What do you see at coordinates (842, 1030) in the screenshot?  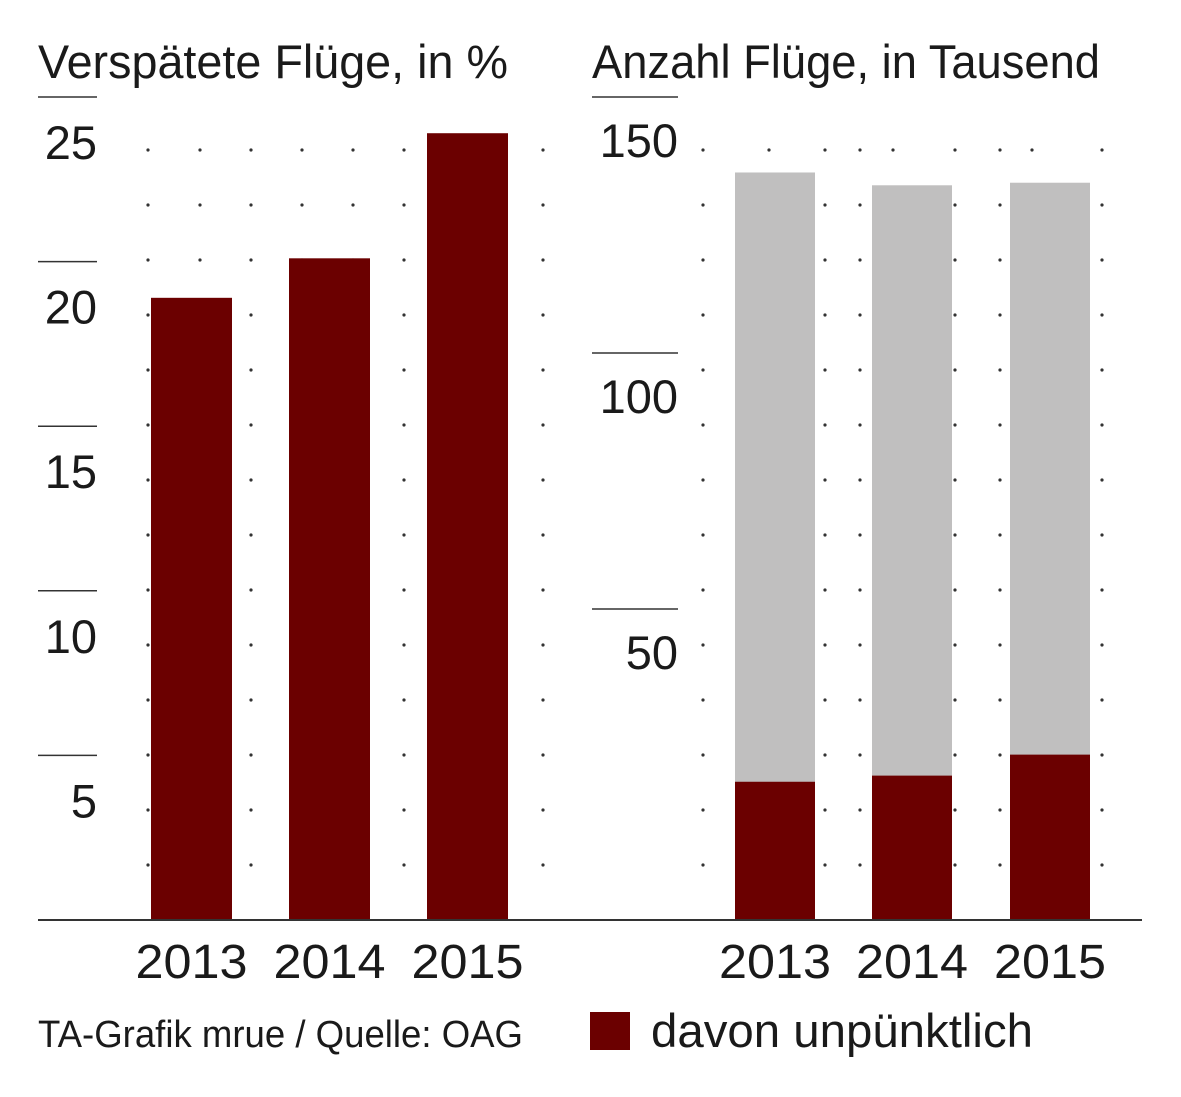 I see `legend-label-late: davon unpünktlich` at bounding box center [842, 1030].